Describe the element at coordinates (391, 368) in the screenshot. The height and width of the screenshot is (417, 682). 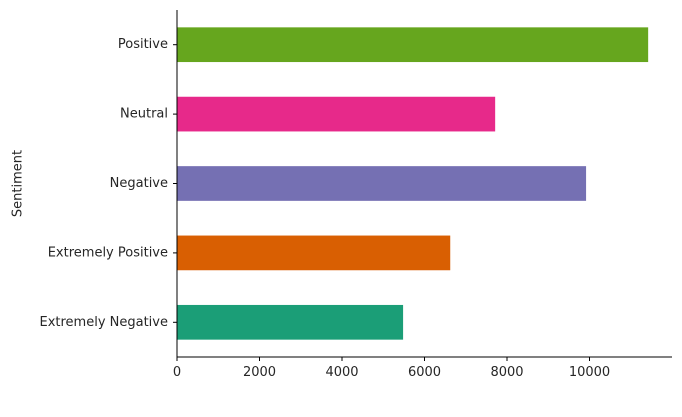
I see `x-axis-ticks: 0 2000 4000 6000 8000 10000` at that location.